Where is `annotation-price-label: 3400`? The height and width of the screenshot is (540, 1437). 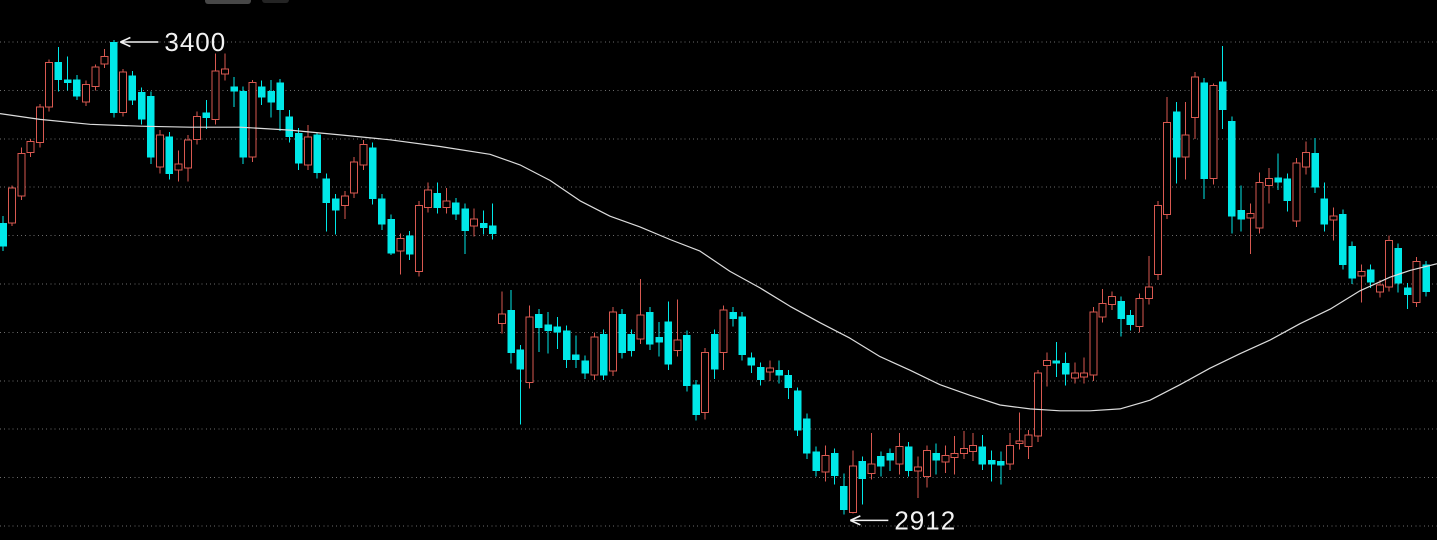 annotation-price-label: 3400 is located at coordinates (195, 42).